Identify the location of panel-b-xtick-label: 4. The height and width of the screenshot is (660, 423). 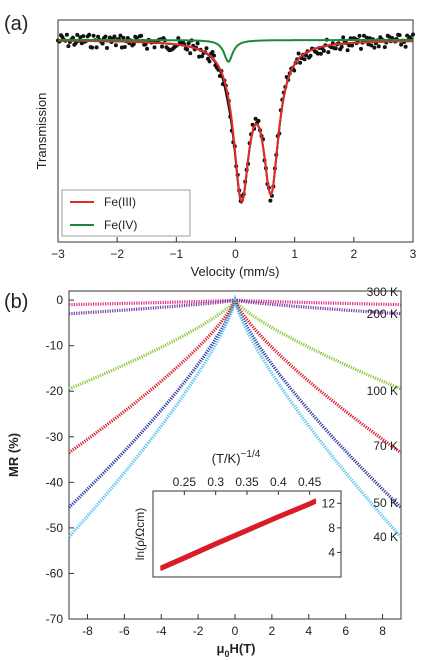
(308, 631).